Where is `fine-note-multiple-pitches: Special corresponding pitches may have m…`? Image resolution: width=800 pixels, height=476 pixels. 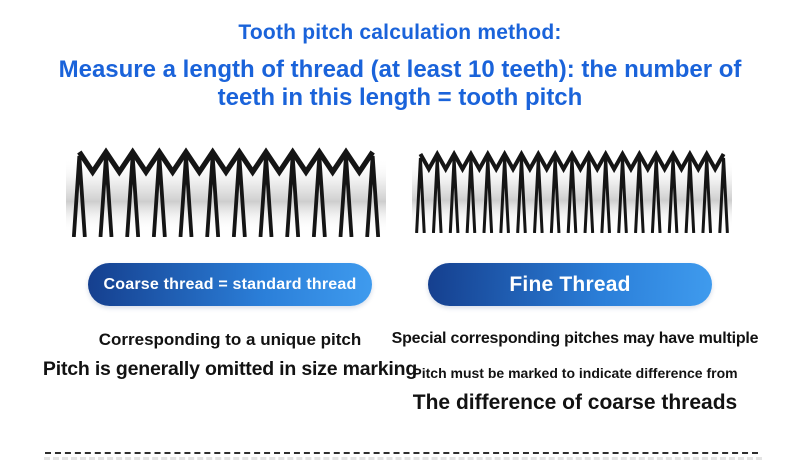
fine-note-multiple-pitches: Special corresponding pitches may have m… is located at coordinates (575, 338).